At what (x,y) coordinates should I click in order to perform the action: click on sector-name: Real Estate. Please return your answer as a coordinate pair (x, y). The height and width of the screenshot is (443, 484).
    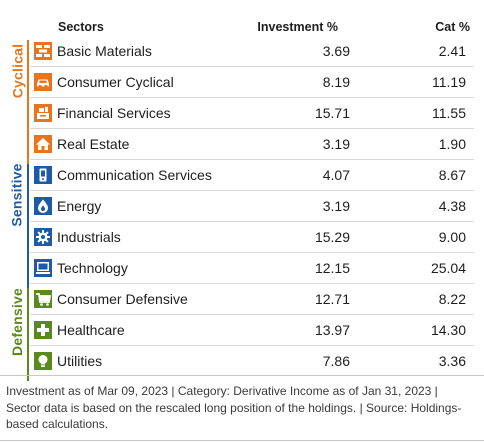
    Looking at the image, I should click on (93, 144).